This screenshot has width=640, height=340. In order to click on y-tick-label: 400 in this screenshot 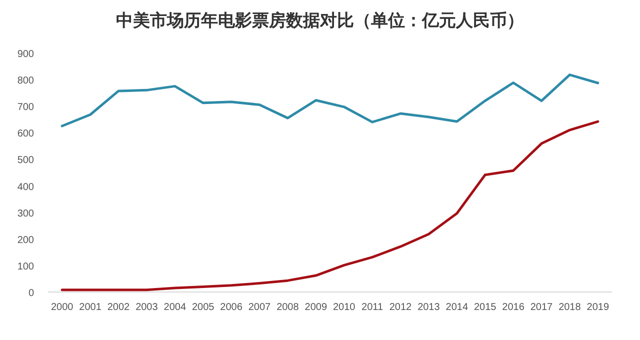, I will do `click(25, 187)`.